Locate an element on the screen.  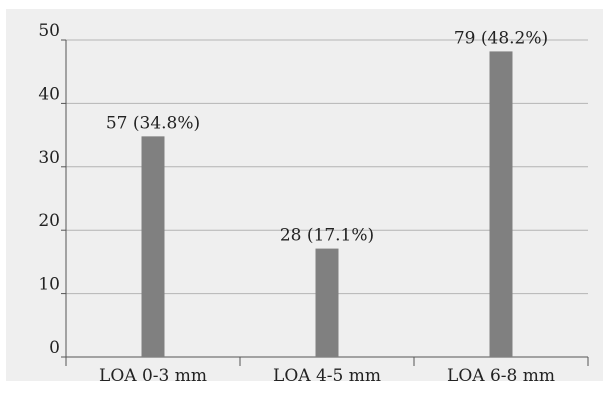
y-tick-label: 20 is located at coordinates (49, 221).